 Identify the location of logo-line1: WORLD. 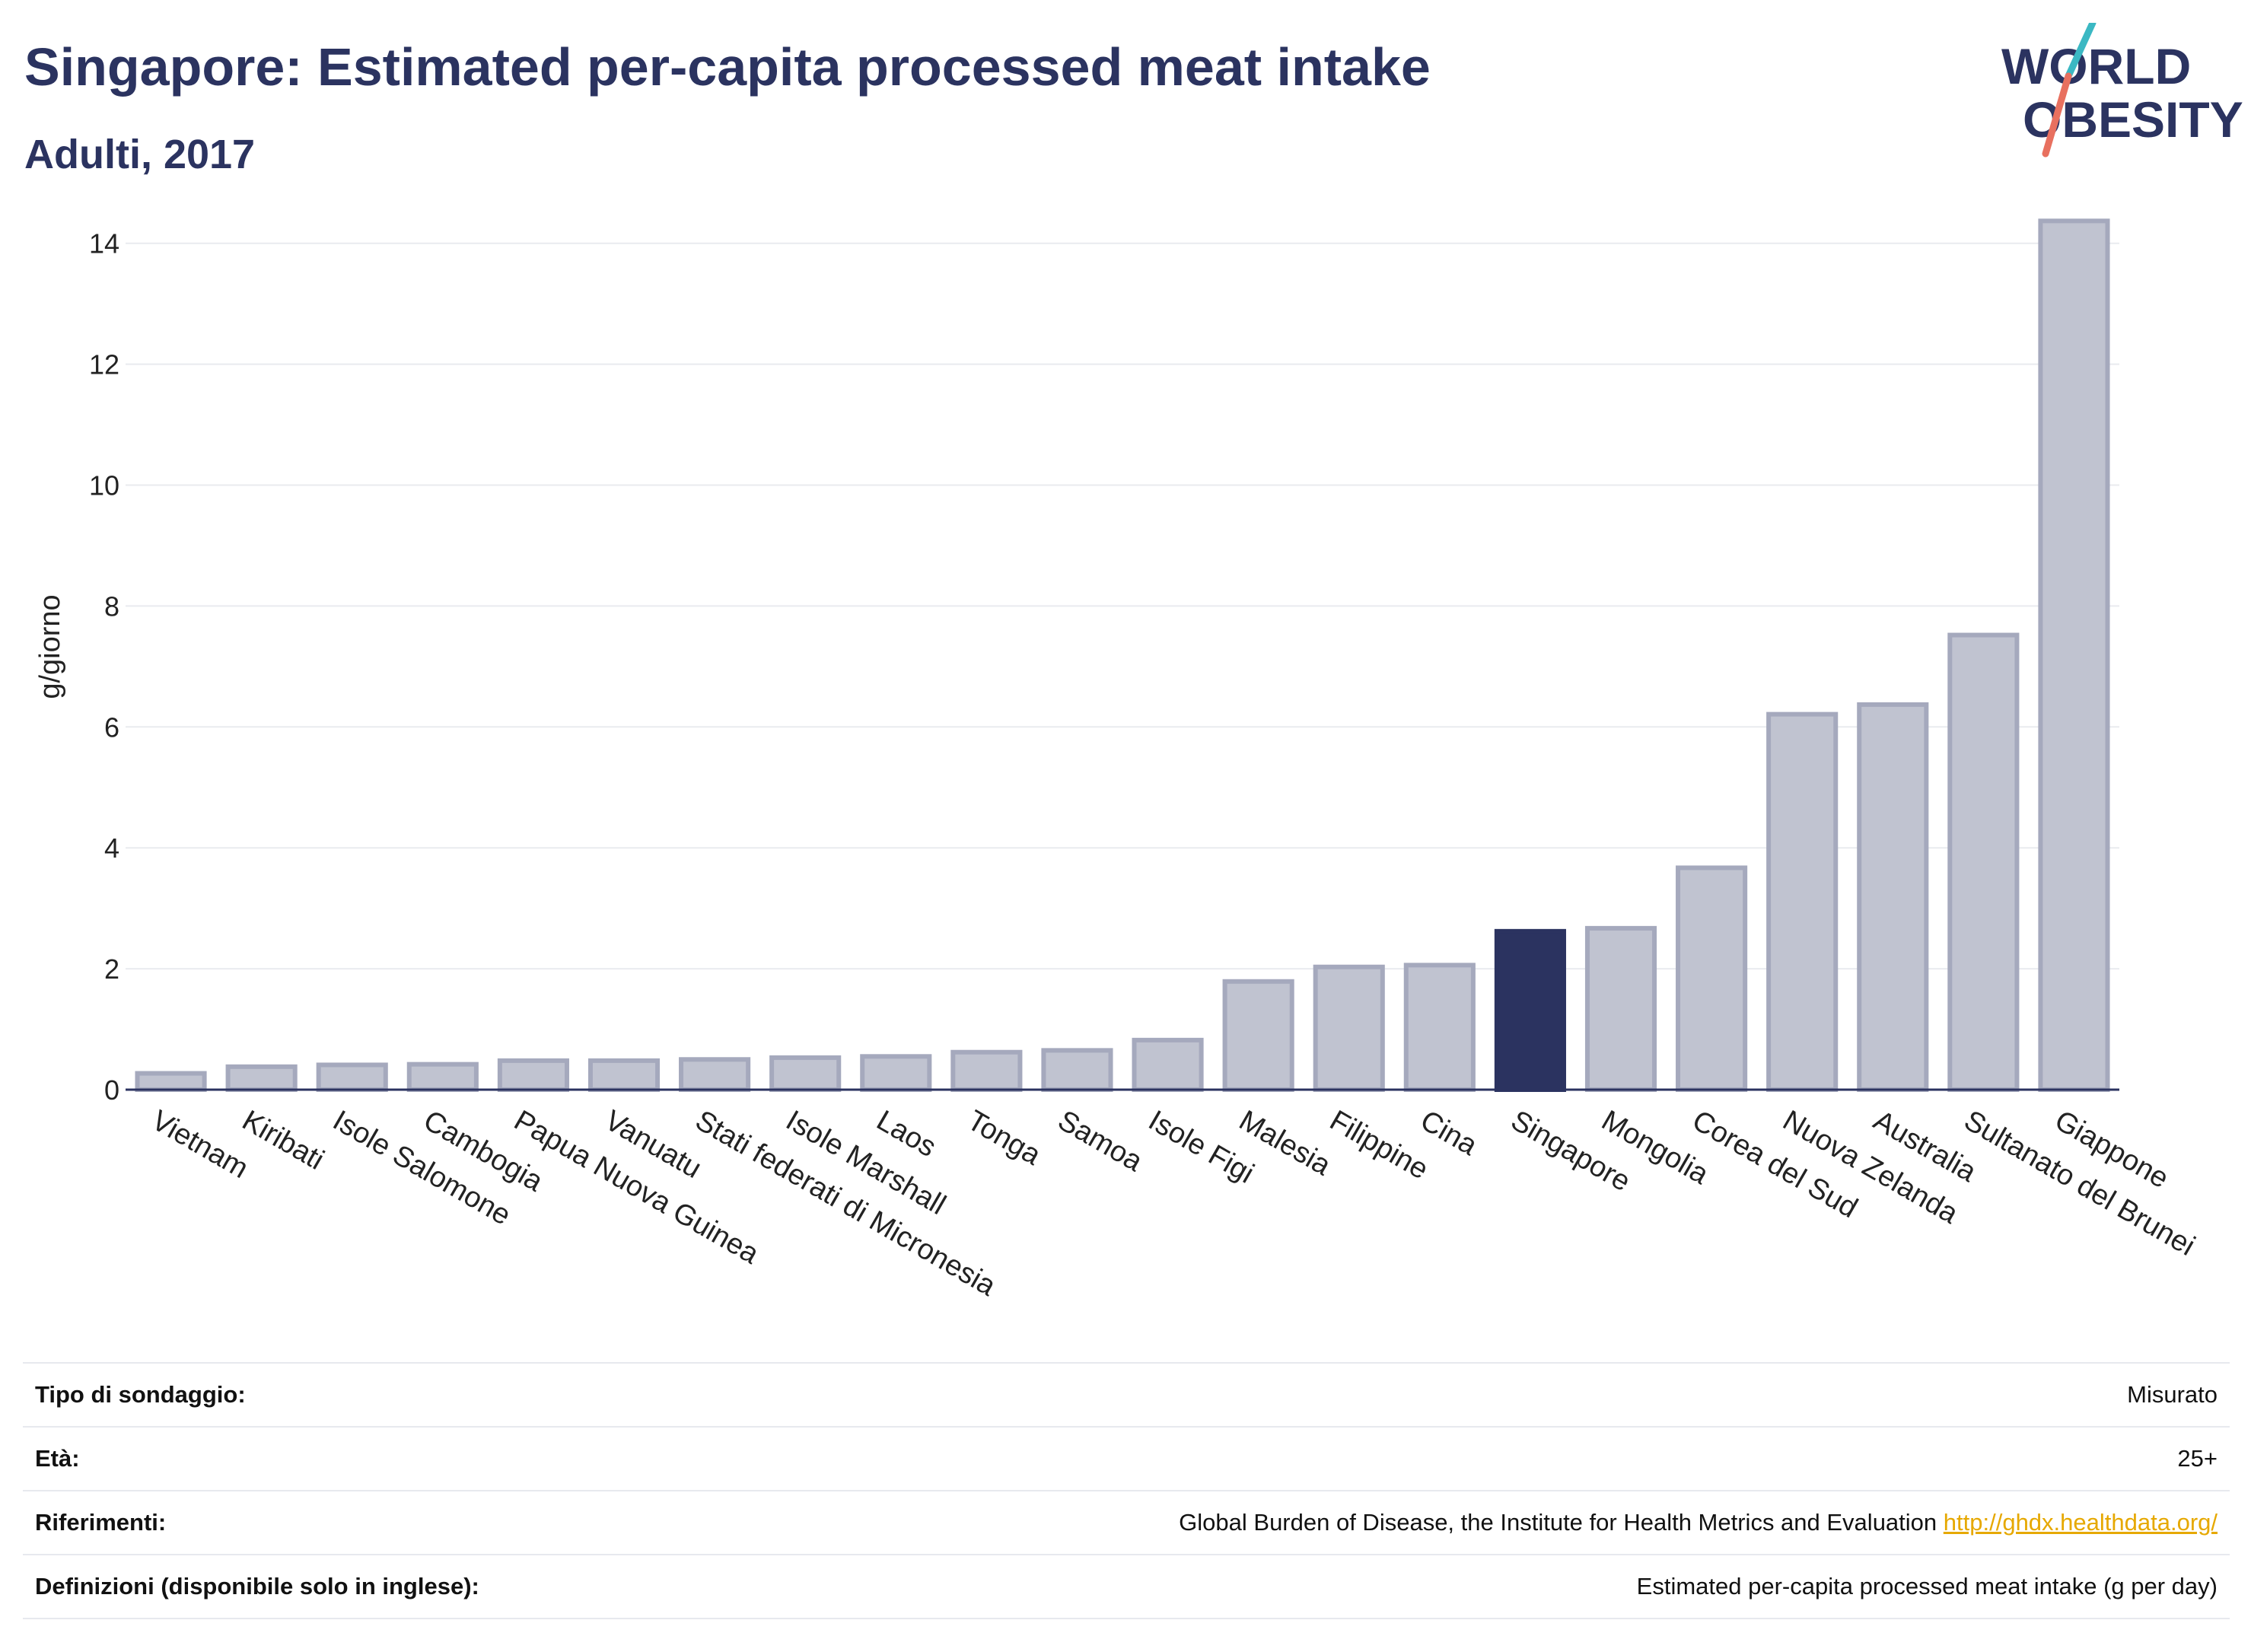
(2096, 66).